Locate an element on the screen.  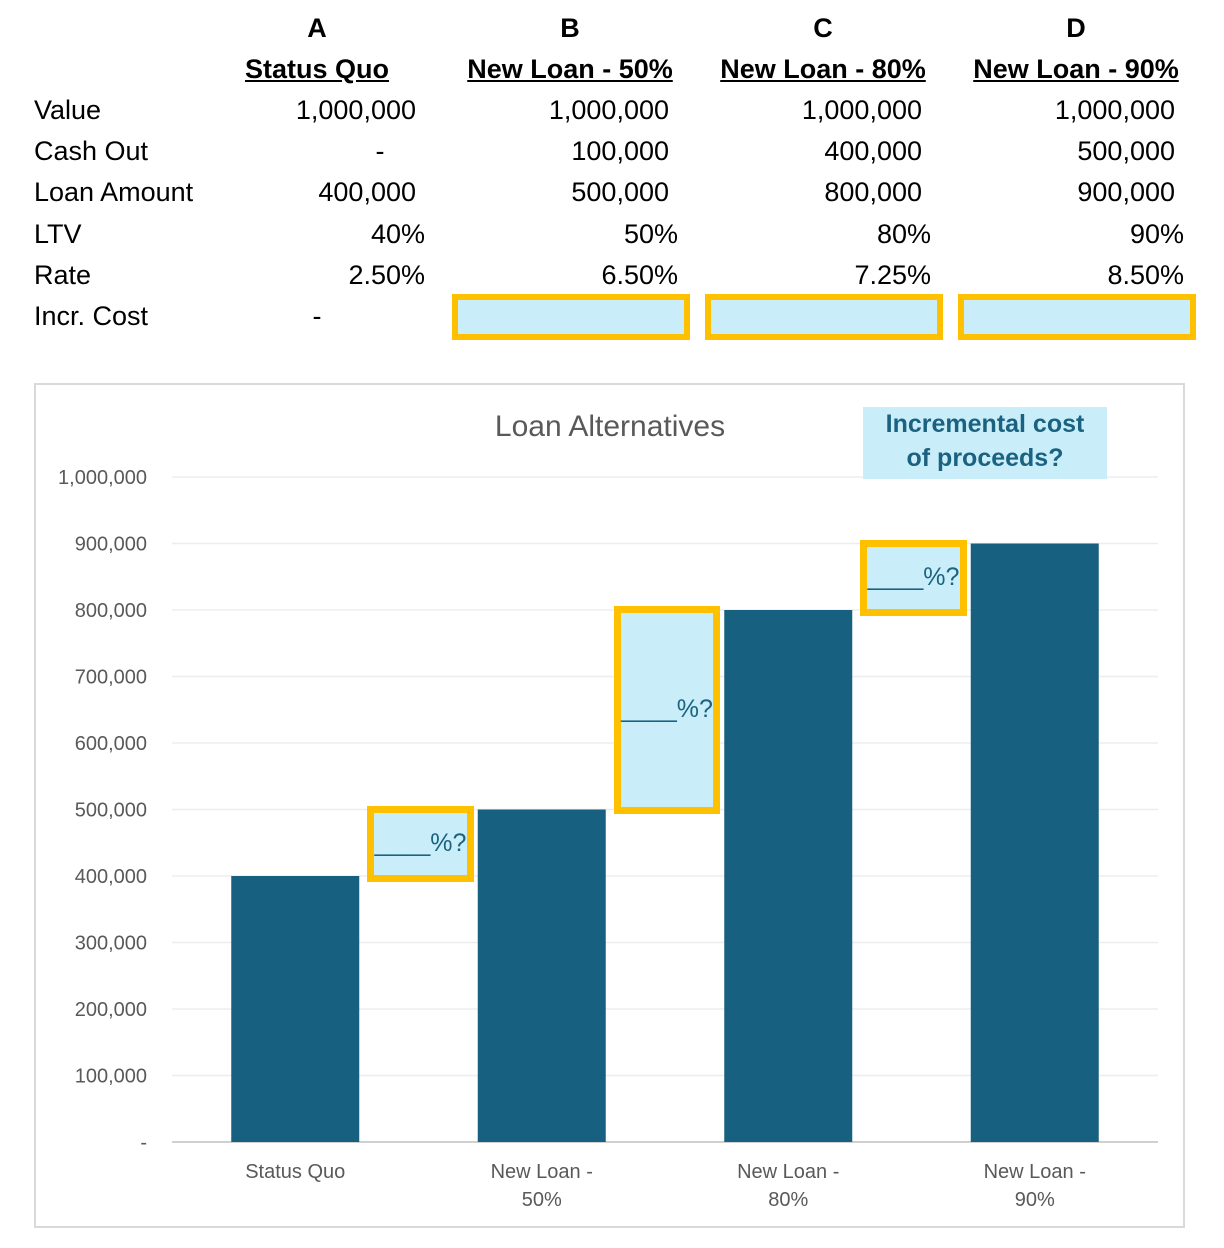
note-line-2: of proceeds? is located at coordinates (985, 458).